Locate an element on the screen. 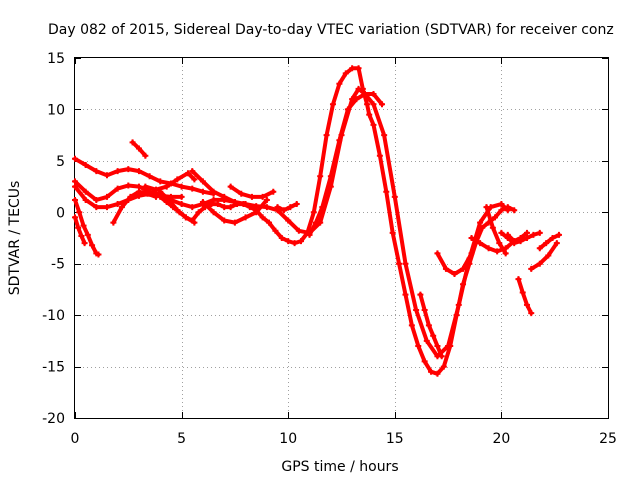  y-tick-label: 5 is located at coordinates (60, 162).